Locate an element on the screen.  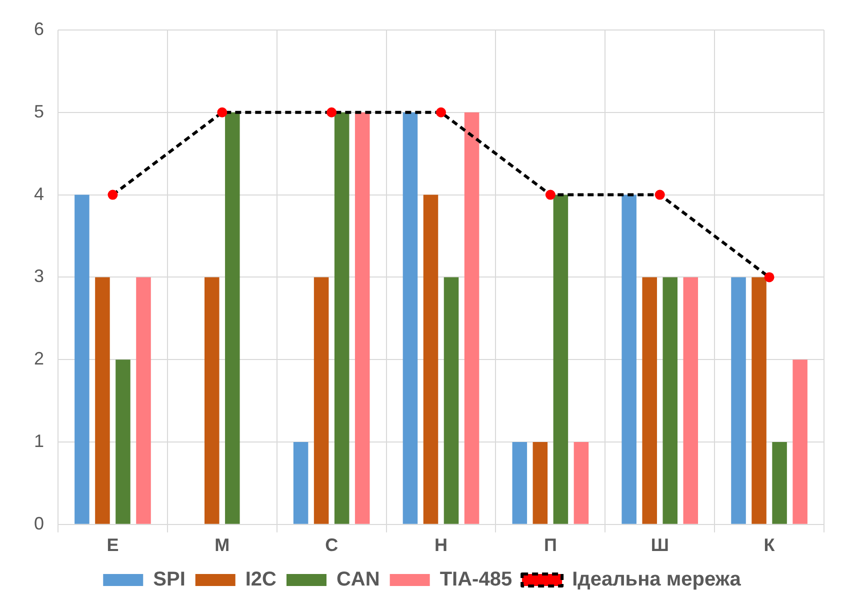
y-tick-label: 1 is located at coordinates (39, 440).